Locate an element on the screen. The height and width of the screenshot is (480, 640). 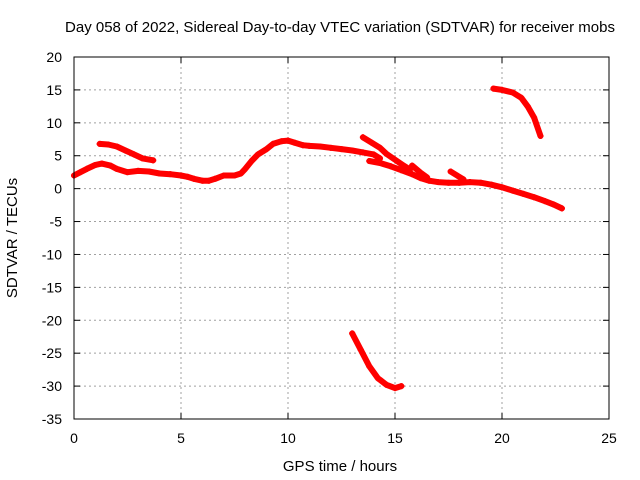
series-arc-high is located at coordinates (517, 112).